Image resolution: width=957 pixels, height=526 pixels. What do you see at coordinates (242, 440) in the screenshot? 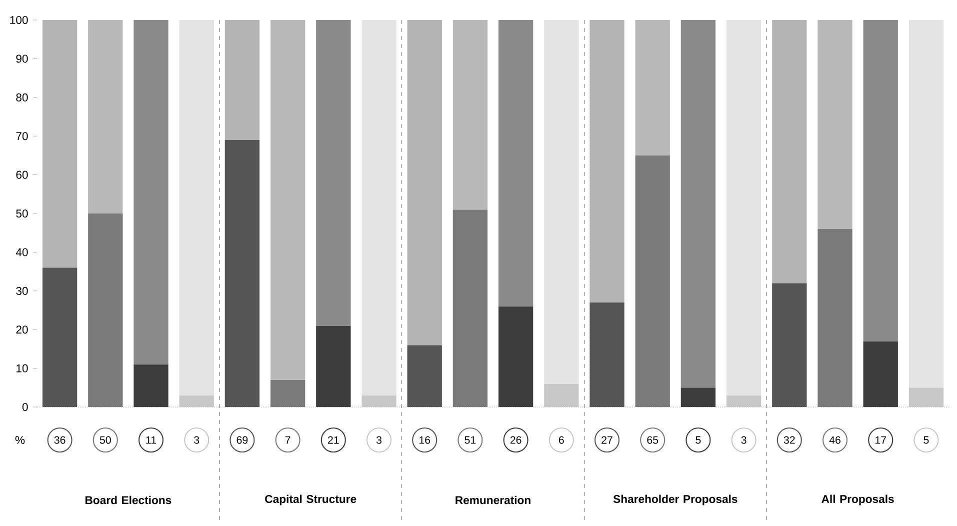
I see `data-label: 69` at bounding box center [242, 440].